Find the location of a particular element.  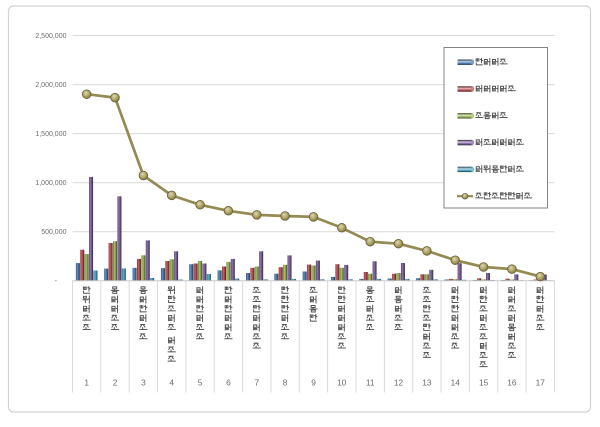

svg-text: 16 is located at coordinates (512, 383).